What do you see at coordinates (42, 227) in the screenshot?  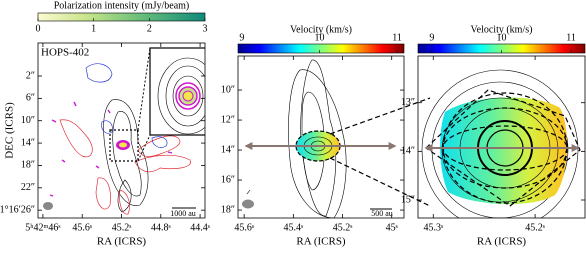 I see `x-tick-label: 5ʰ42ᵐ46ˢ` at bounding box center [42, 227].